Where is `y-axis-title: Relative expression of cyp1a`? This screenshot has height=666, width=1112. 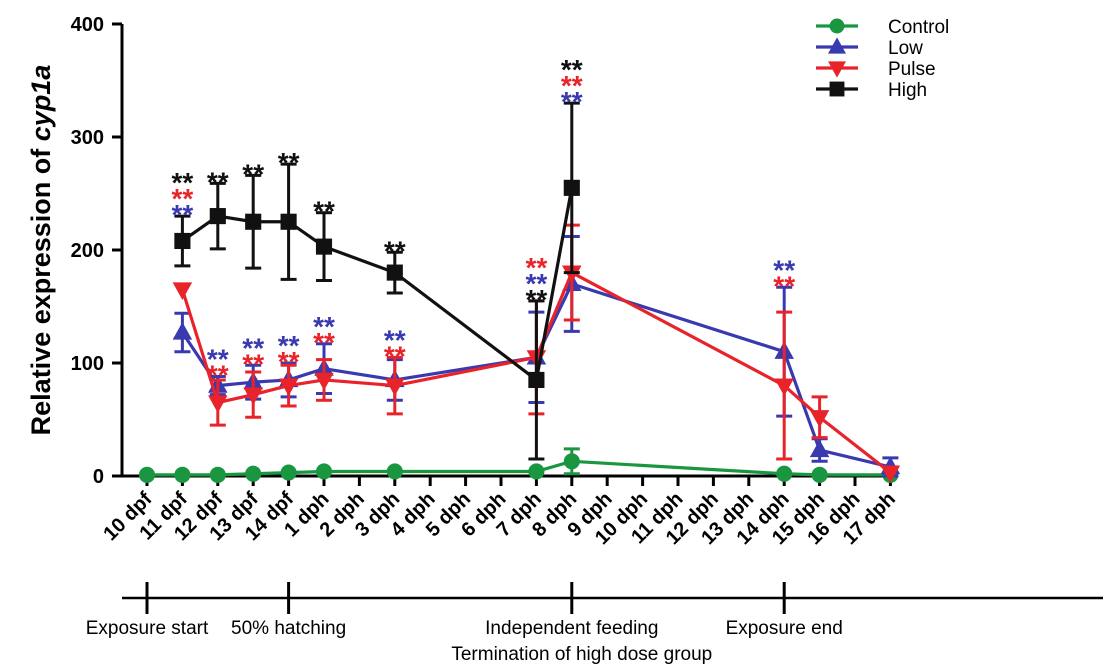
y-axis-title: Relative expression of cyp1a is located at coordinates (41, 250).